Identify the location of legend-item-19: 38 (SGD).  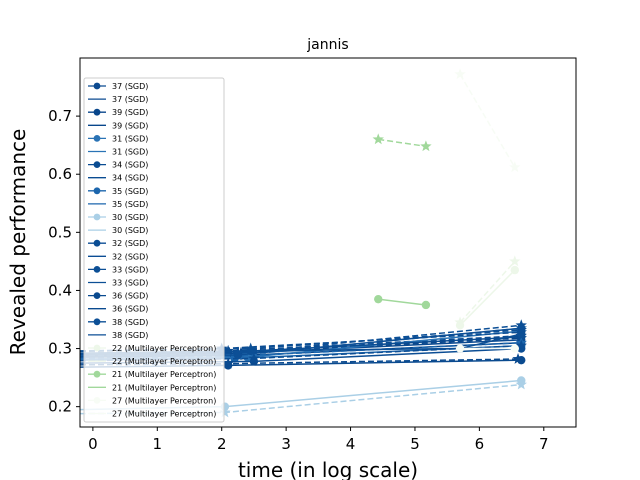
(118, 335).